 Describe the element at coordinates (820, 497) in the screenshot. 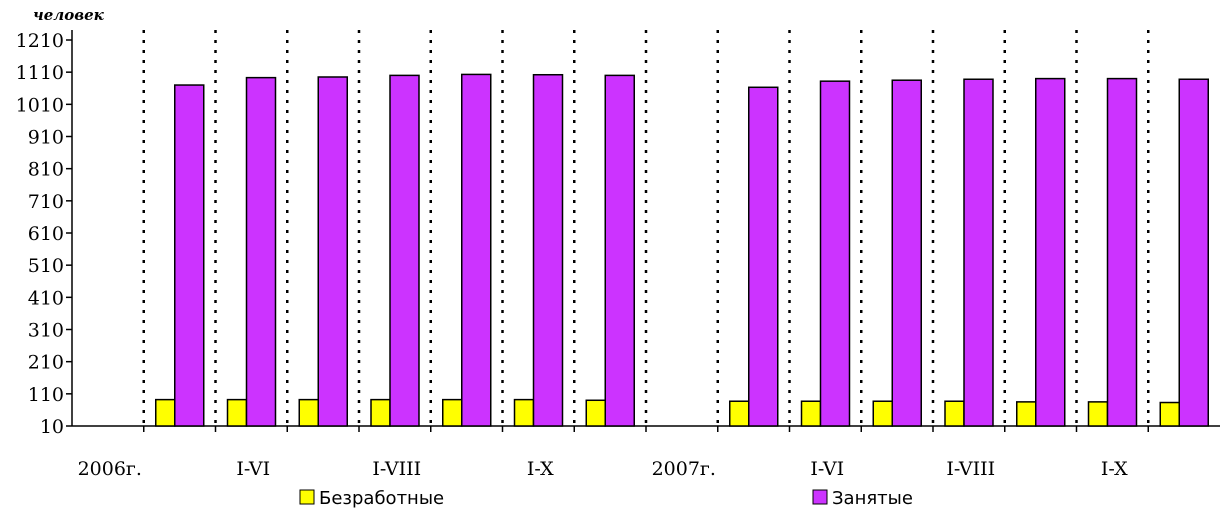

I see `legend-swatch-employed` at that location.